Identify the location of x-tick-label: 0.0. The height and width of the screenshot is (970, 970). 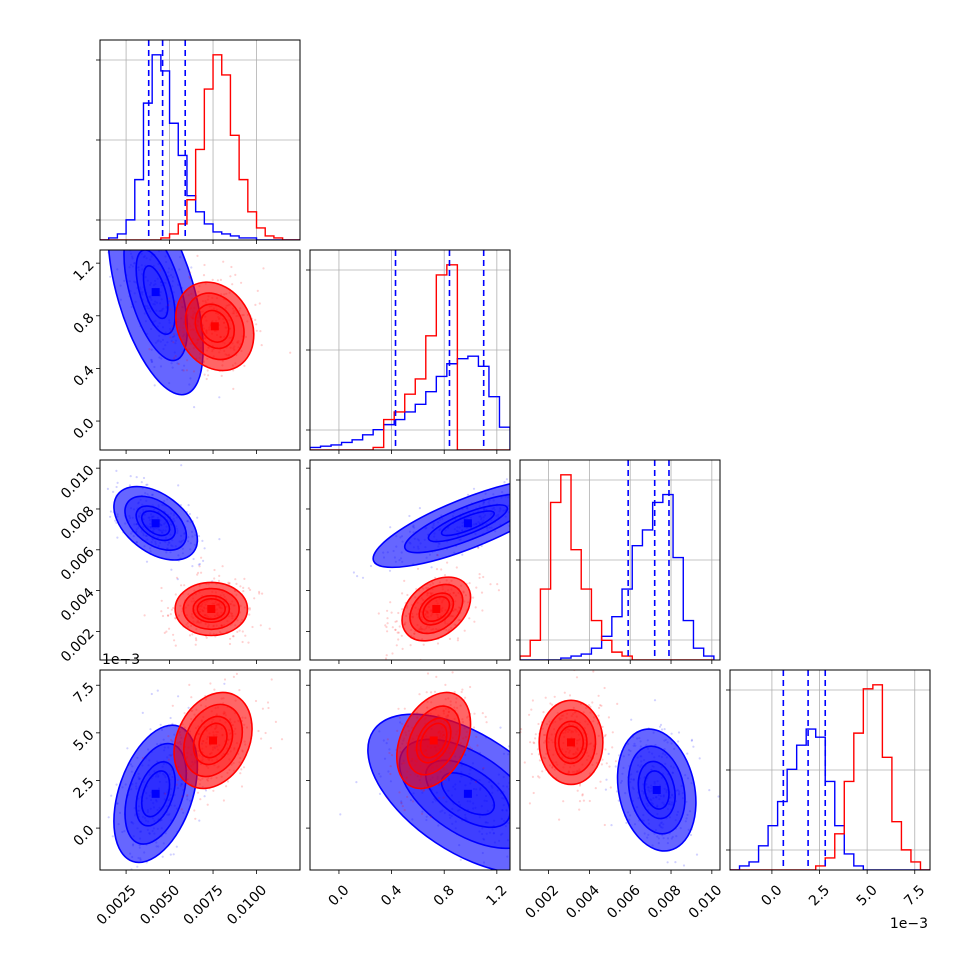
(339, 895).